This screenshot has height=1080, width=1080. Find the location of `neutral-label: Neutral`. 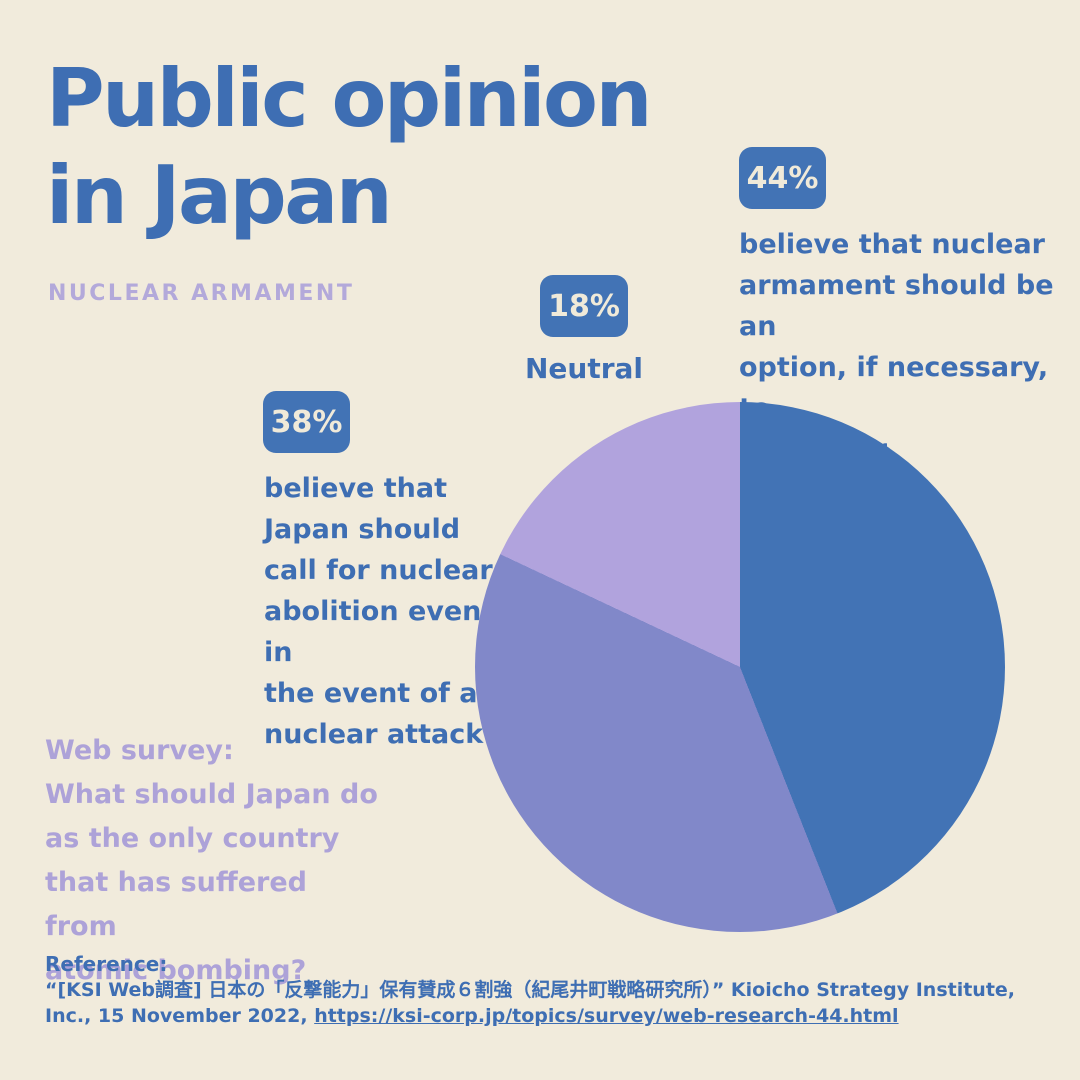

neutral-label: Neutral is located at coordinates (584, 368).